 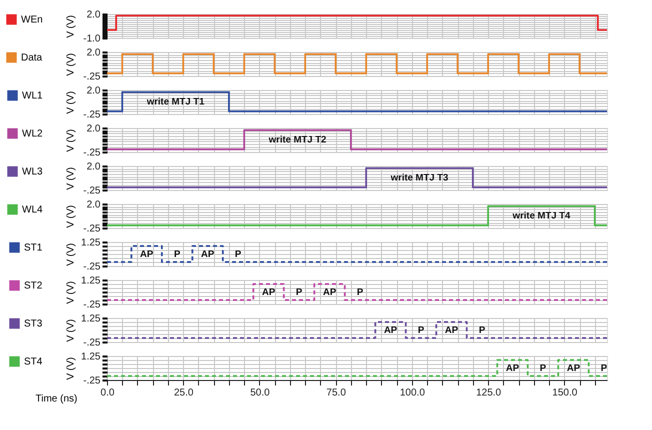 What do you see at coordinates (297, 140) in the screenshot?
I see `annotation: write MTJ T2` at bounding box center [297, 140].